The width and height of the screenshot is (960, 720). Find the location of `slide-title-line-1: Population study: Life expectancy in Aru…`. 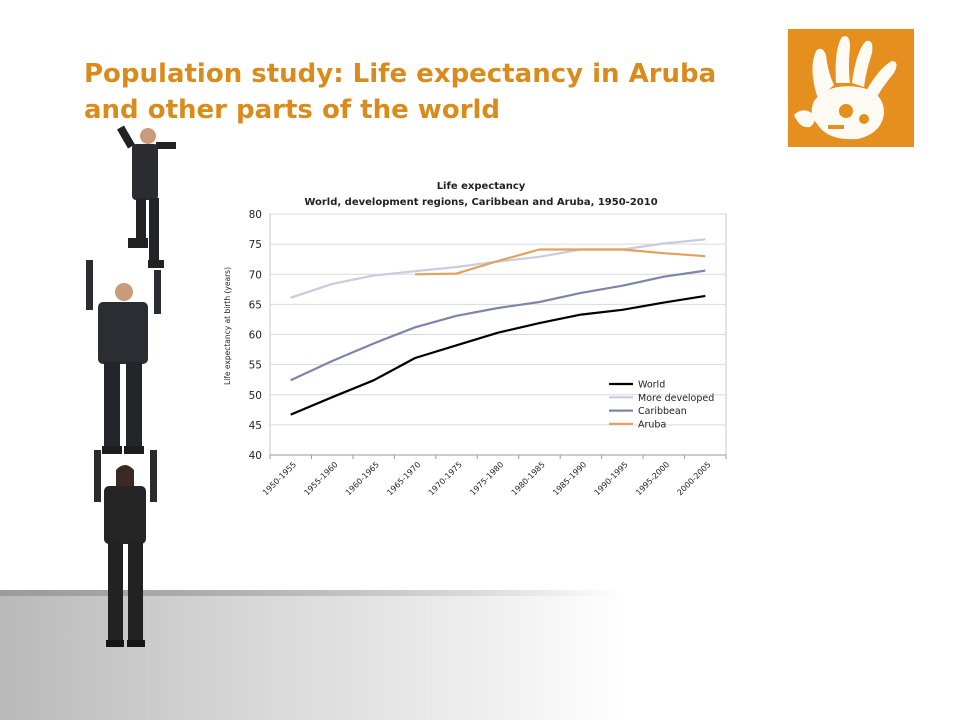

slide-title-line-1: Population study: Life expectancy in Aru… is located at coordinates (400, 74).